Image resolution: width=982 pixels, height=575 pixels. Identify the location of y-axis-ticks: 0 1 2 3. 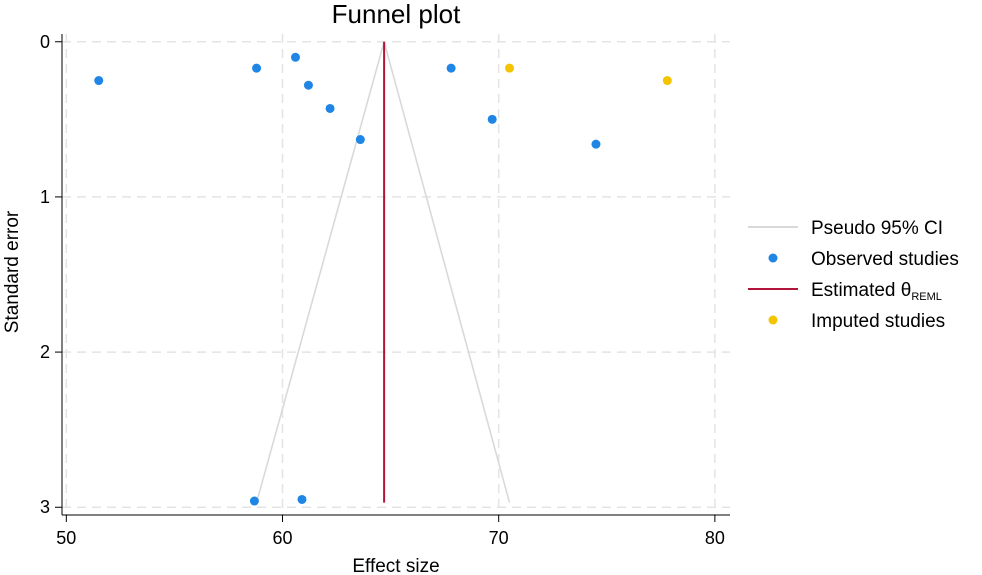
(51, 274).